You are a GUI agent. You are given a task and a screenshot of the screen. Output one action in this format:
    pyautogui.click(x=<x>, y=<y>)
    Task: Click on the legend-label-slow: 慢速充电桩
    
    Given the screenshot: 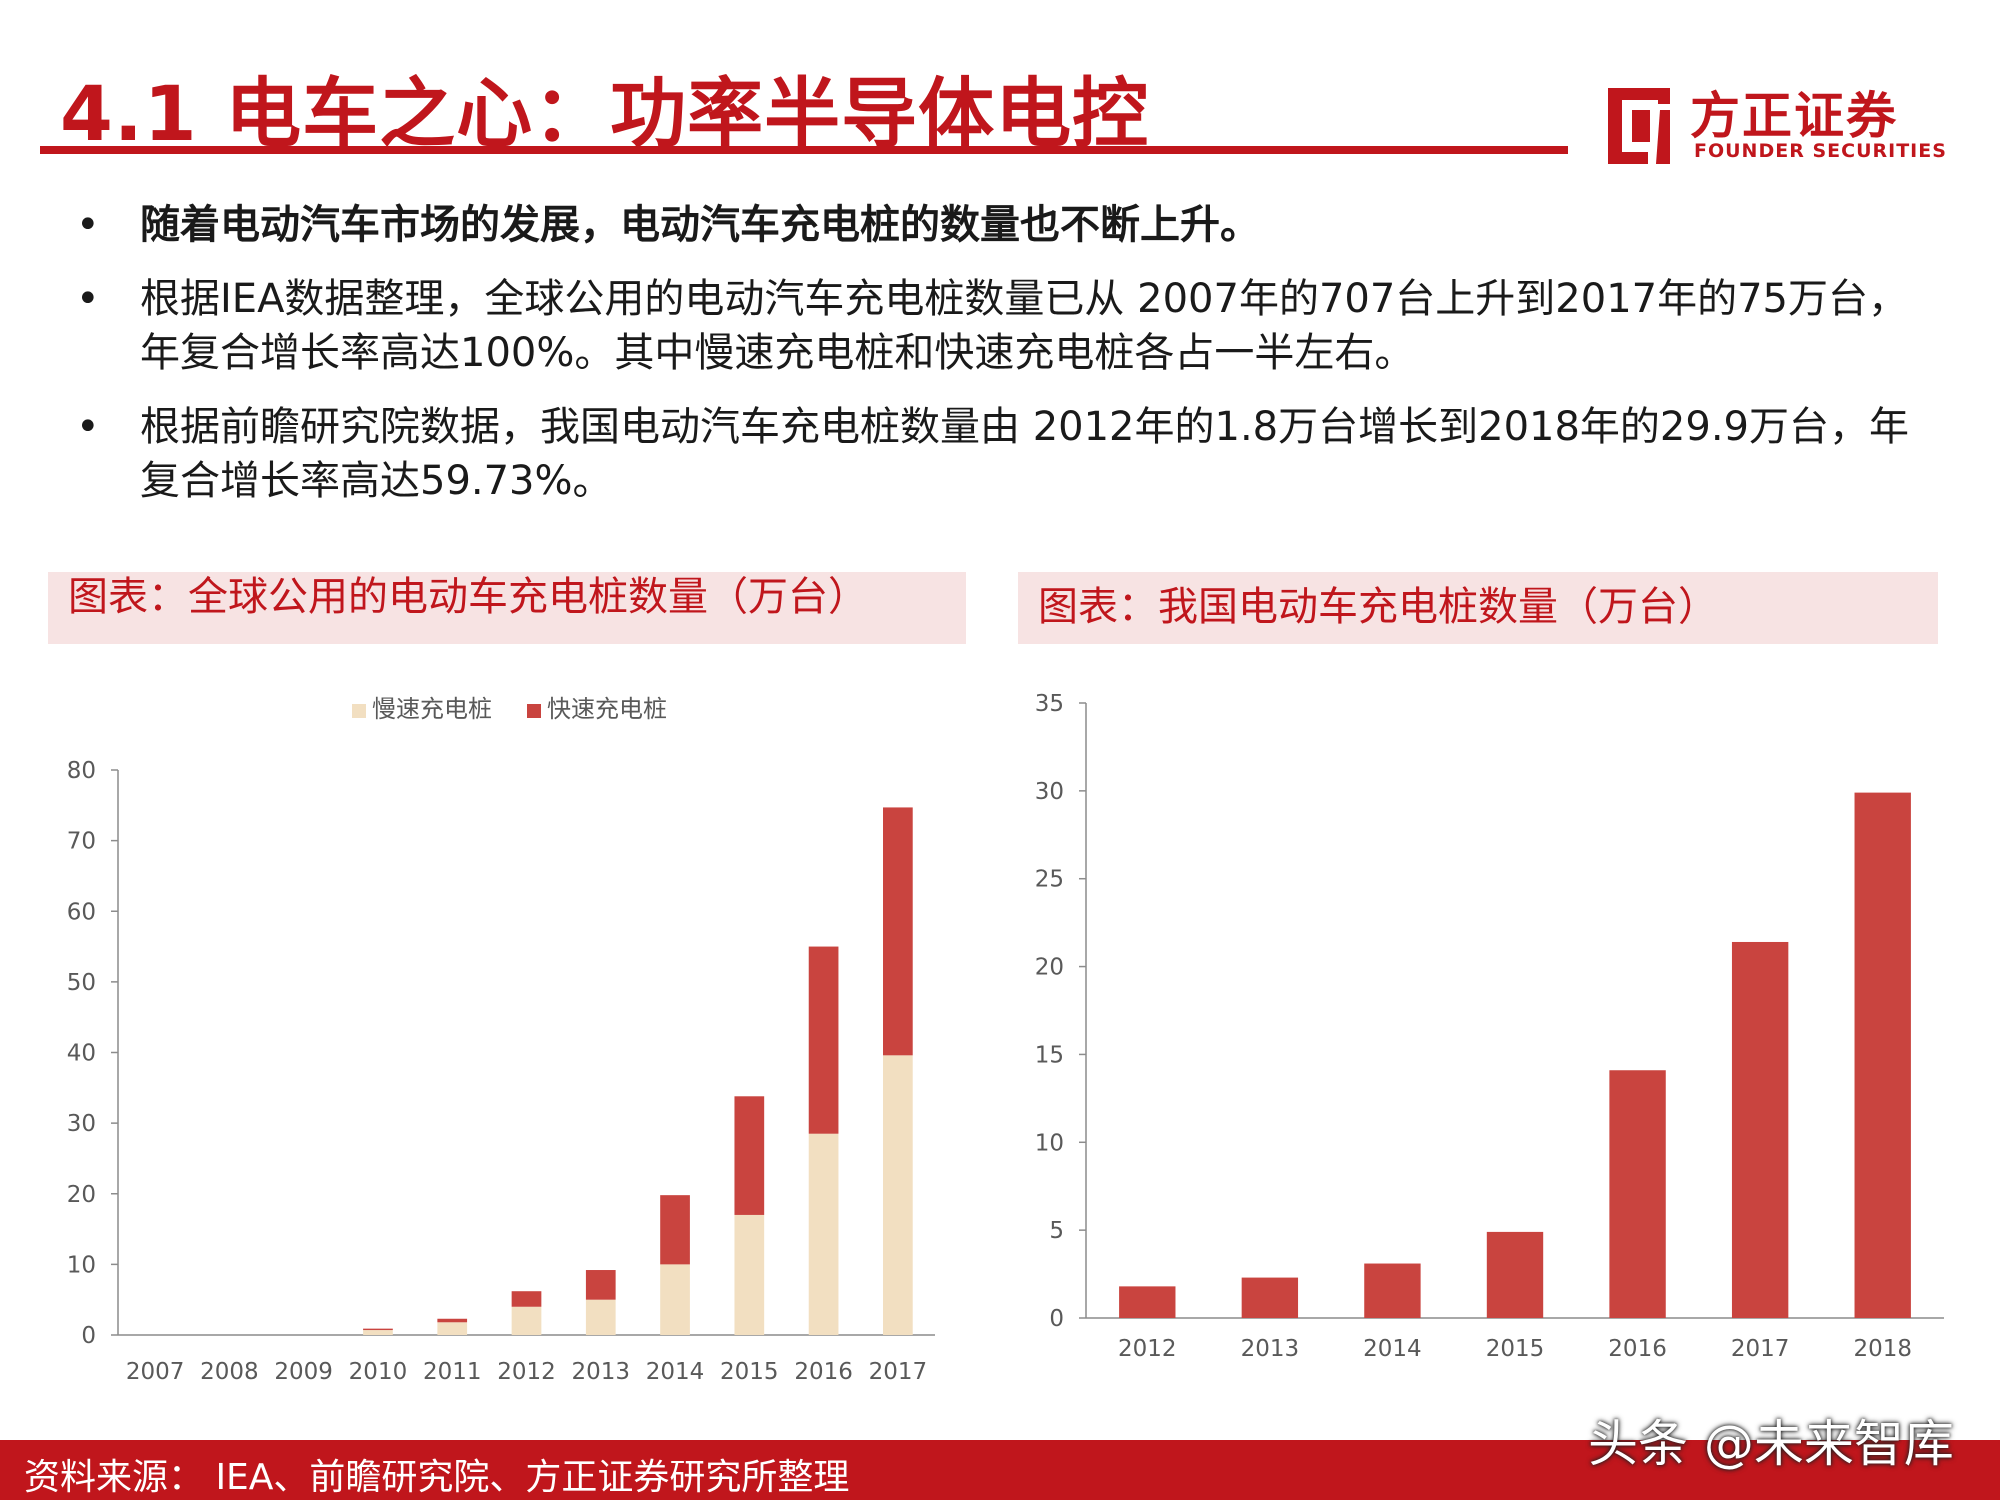 What is the action you would take?
    pyautogui.click(x=432, y=709)
    